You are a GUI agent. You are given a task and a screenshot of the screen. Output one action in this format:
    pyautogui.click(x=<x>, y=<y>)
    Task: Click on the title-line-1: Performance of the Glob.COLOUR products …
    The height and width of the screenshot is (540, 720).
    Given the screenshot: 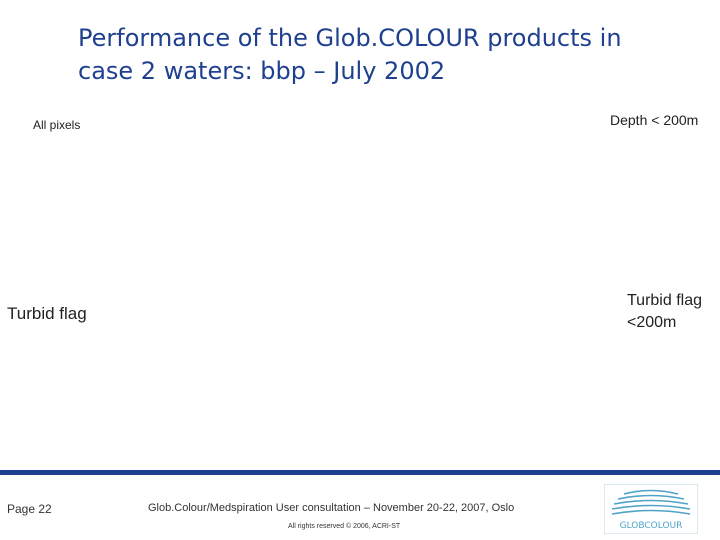 What is the action you would take?
    pyautogui.click(x=350, y=38)
    